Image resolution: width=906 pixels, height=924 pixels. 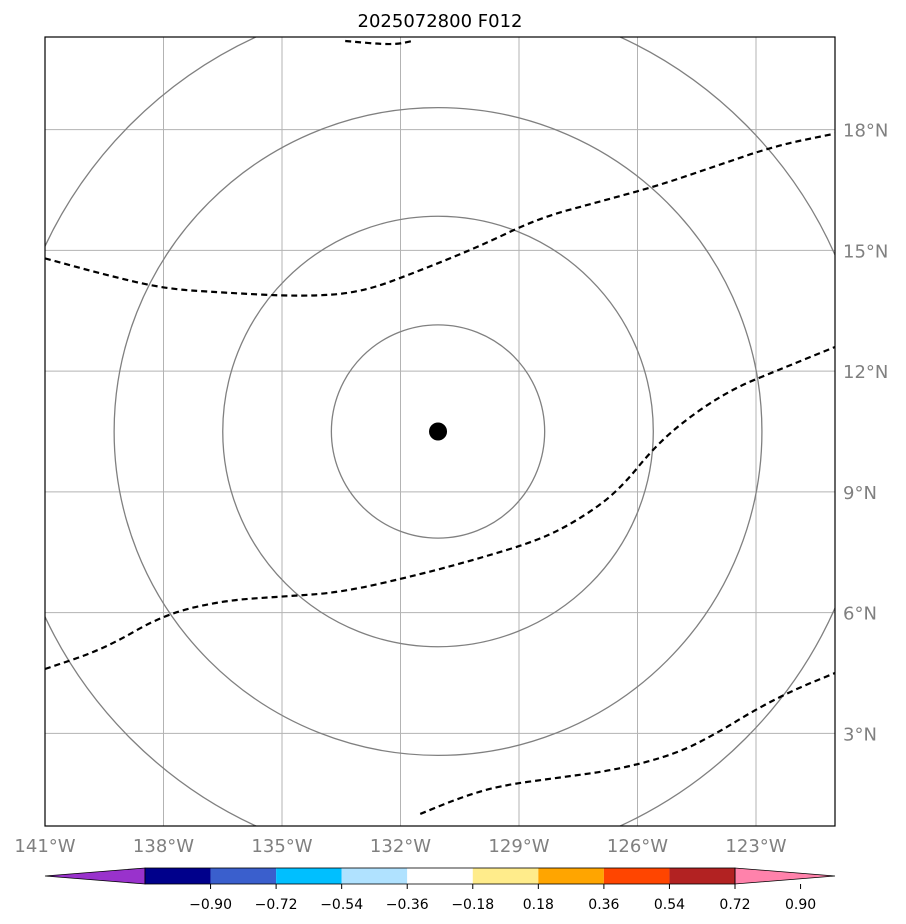 I want to click on colorbar-outline, so click(x=440, y=876).